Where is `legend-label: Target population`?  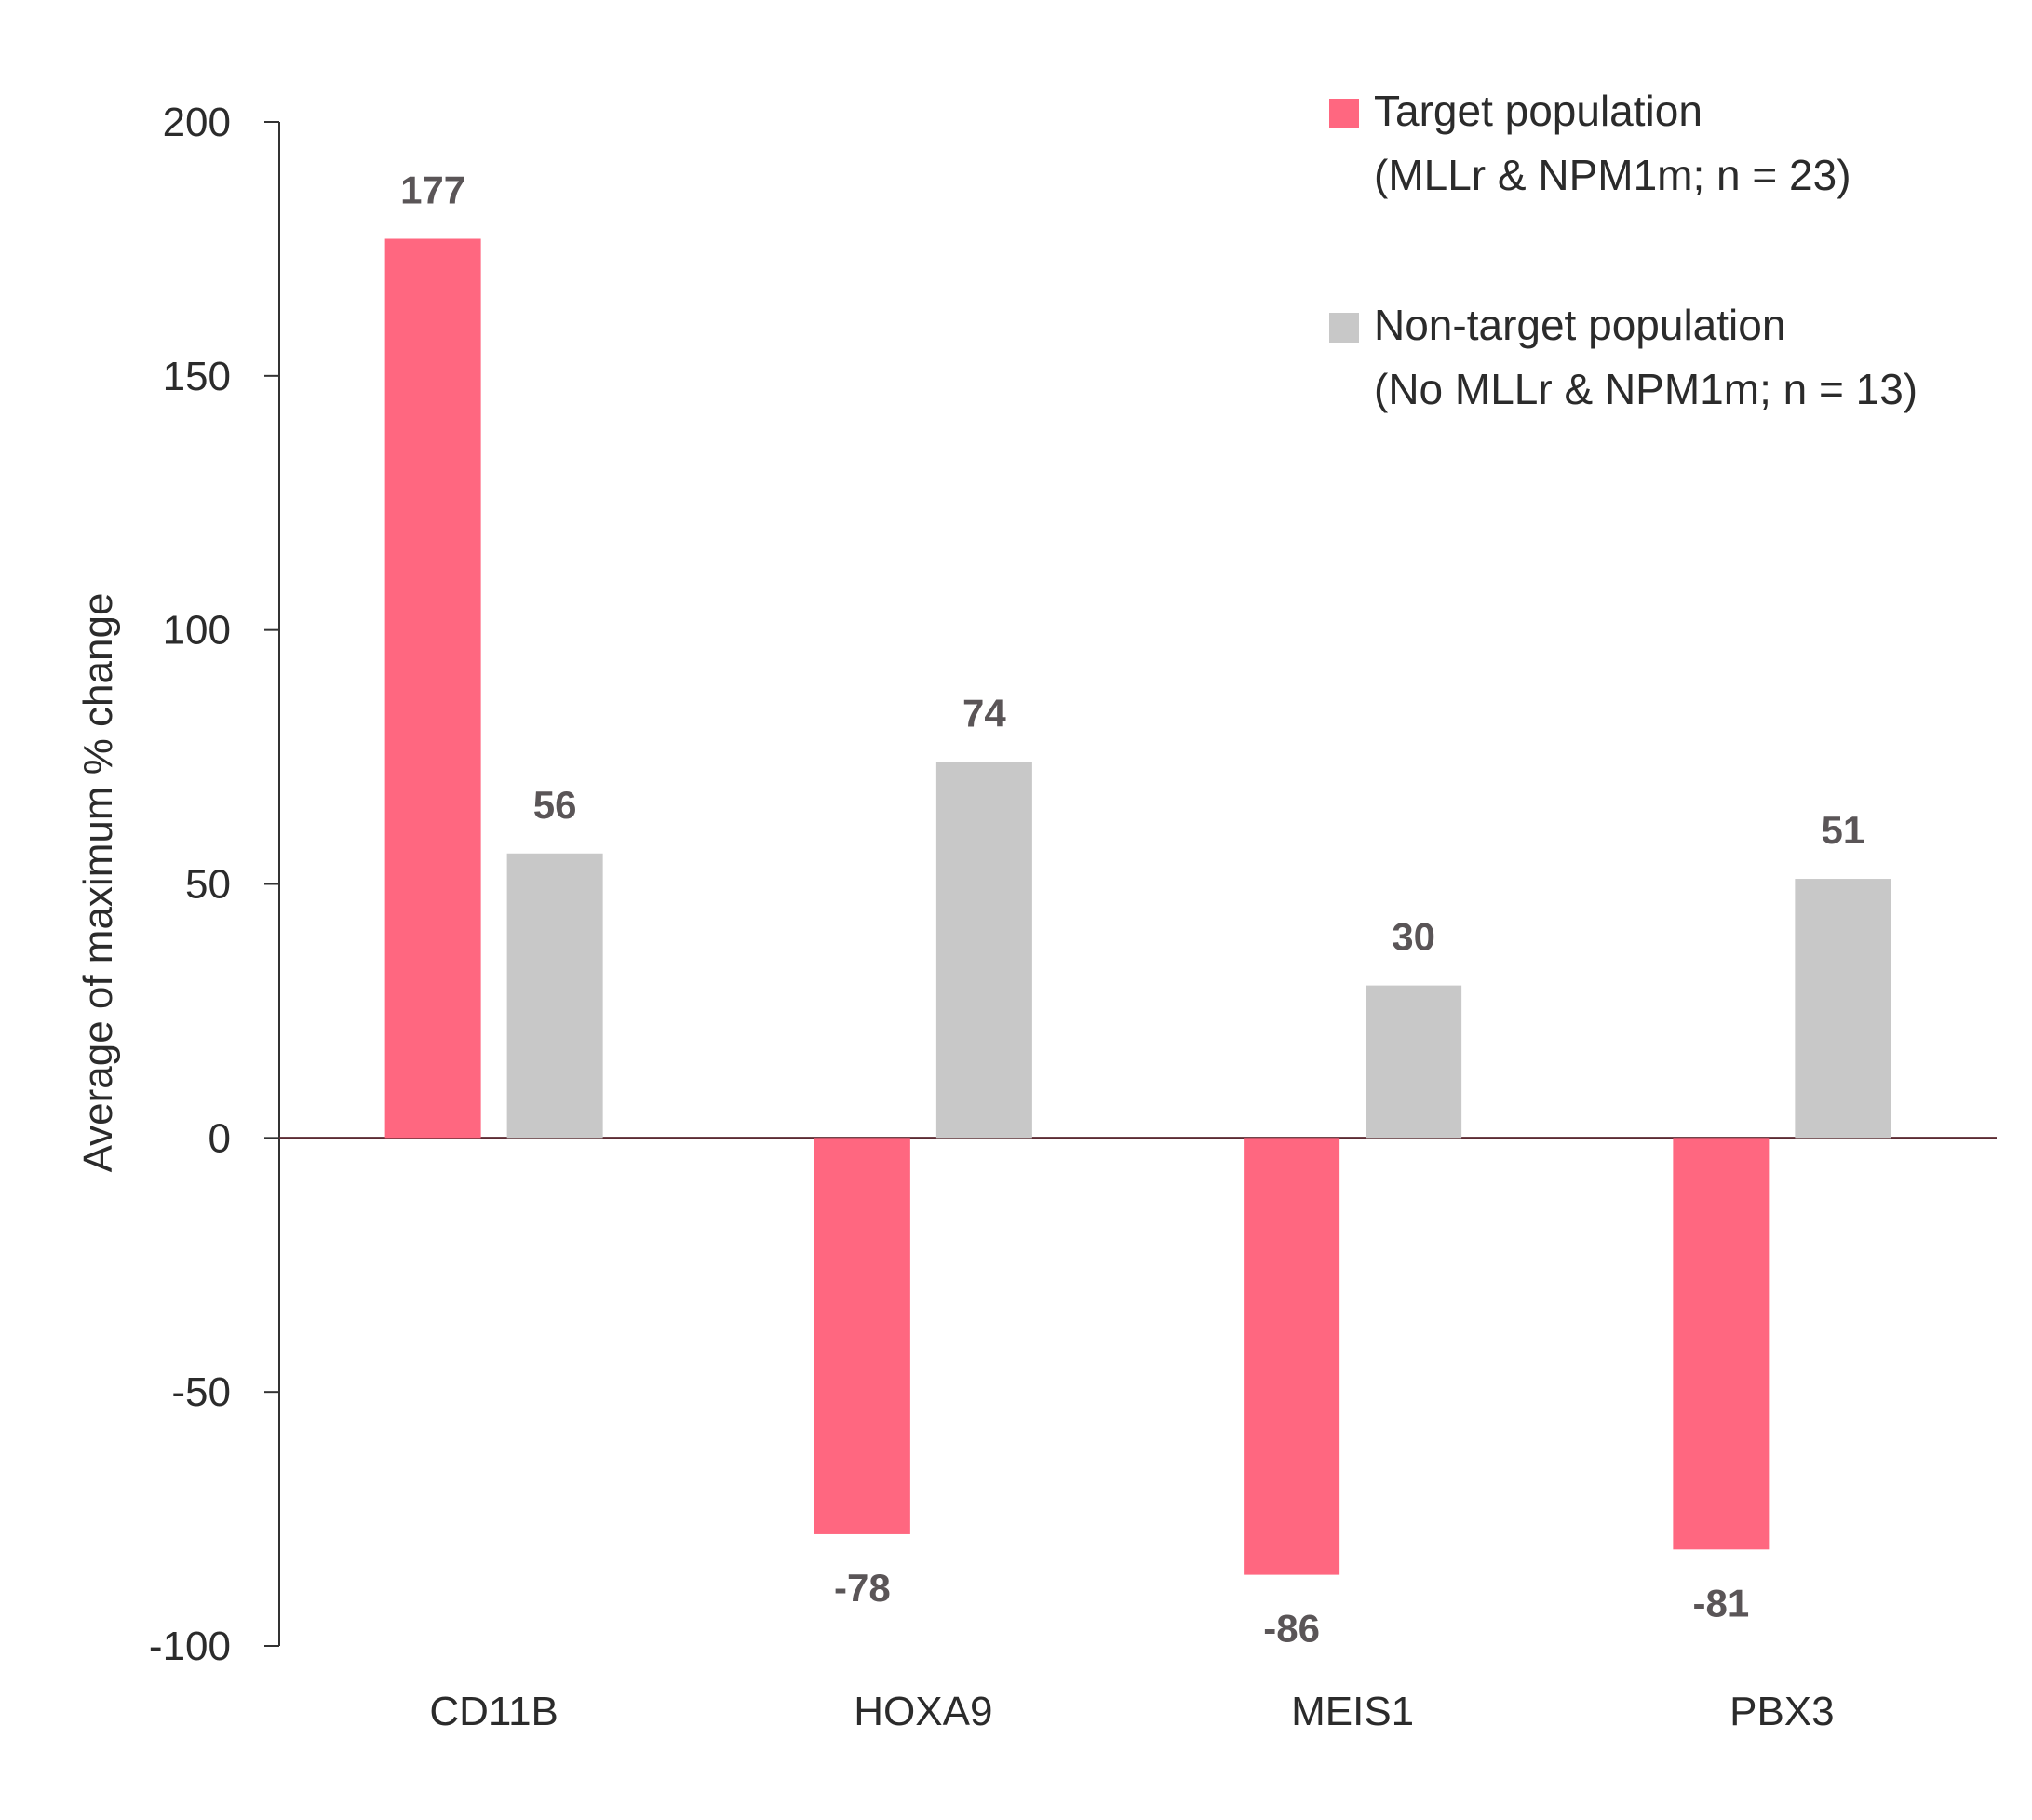
legend-label: Target population is located at coordinates (1538, 111).